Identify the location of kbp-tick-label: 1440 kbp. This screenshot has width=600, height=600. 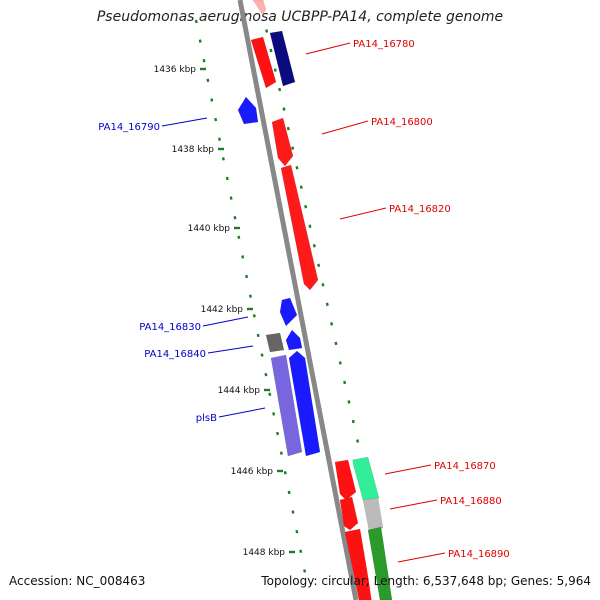
(209, 229).